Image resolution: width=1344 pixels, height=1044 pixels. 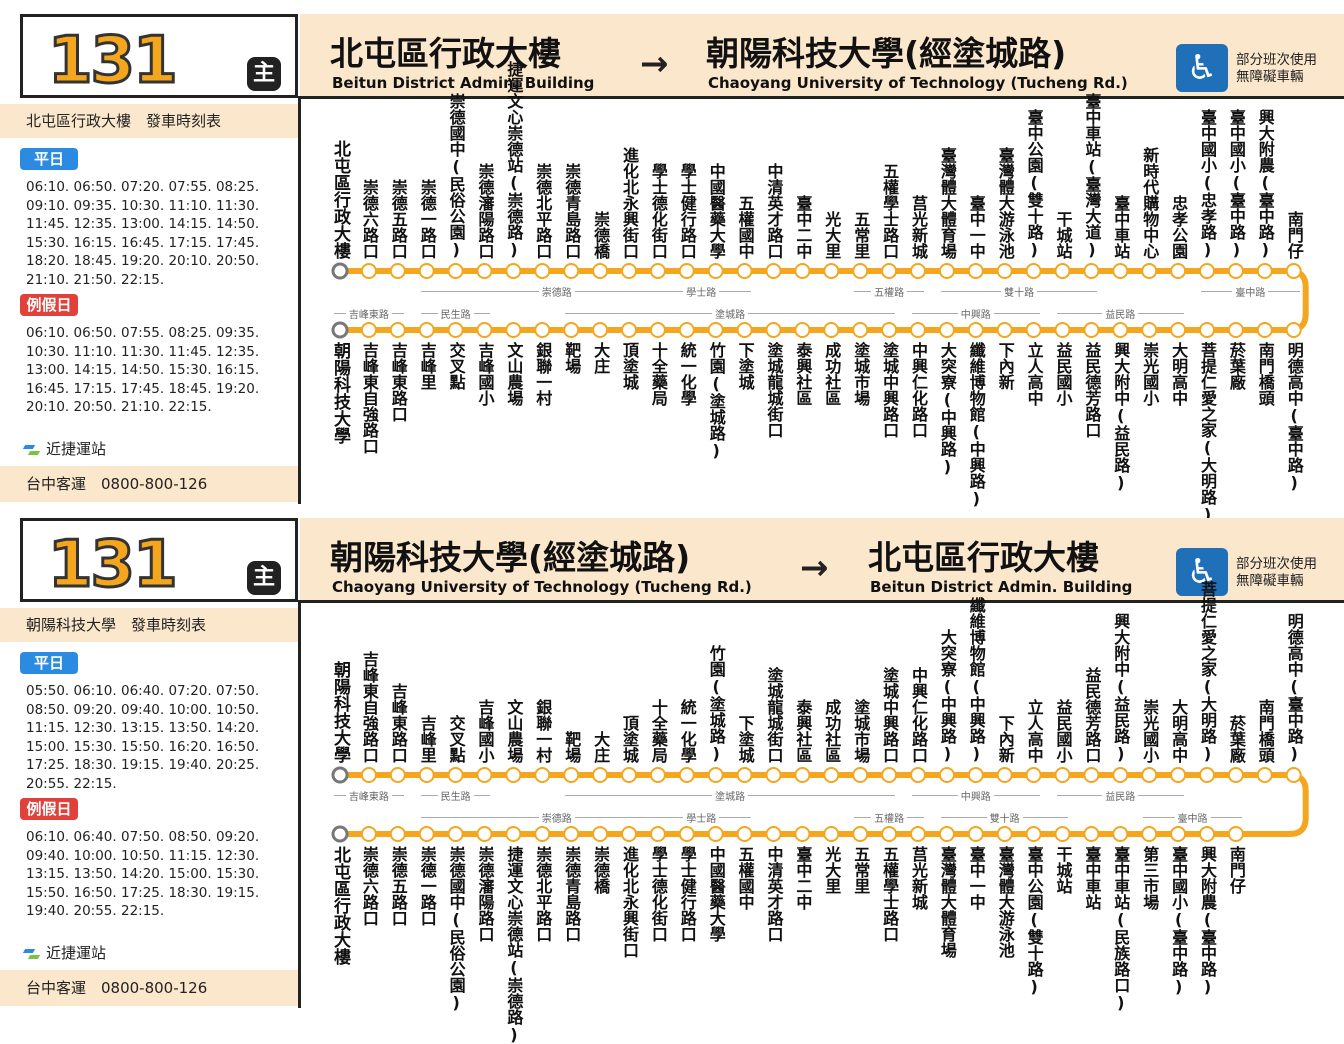 What do you see at coordinates (264, 74) in the screenshot?
I see `main-route-badge: 主` at bounding box center [264, 74].